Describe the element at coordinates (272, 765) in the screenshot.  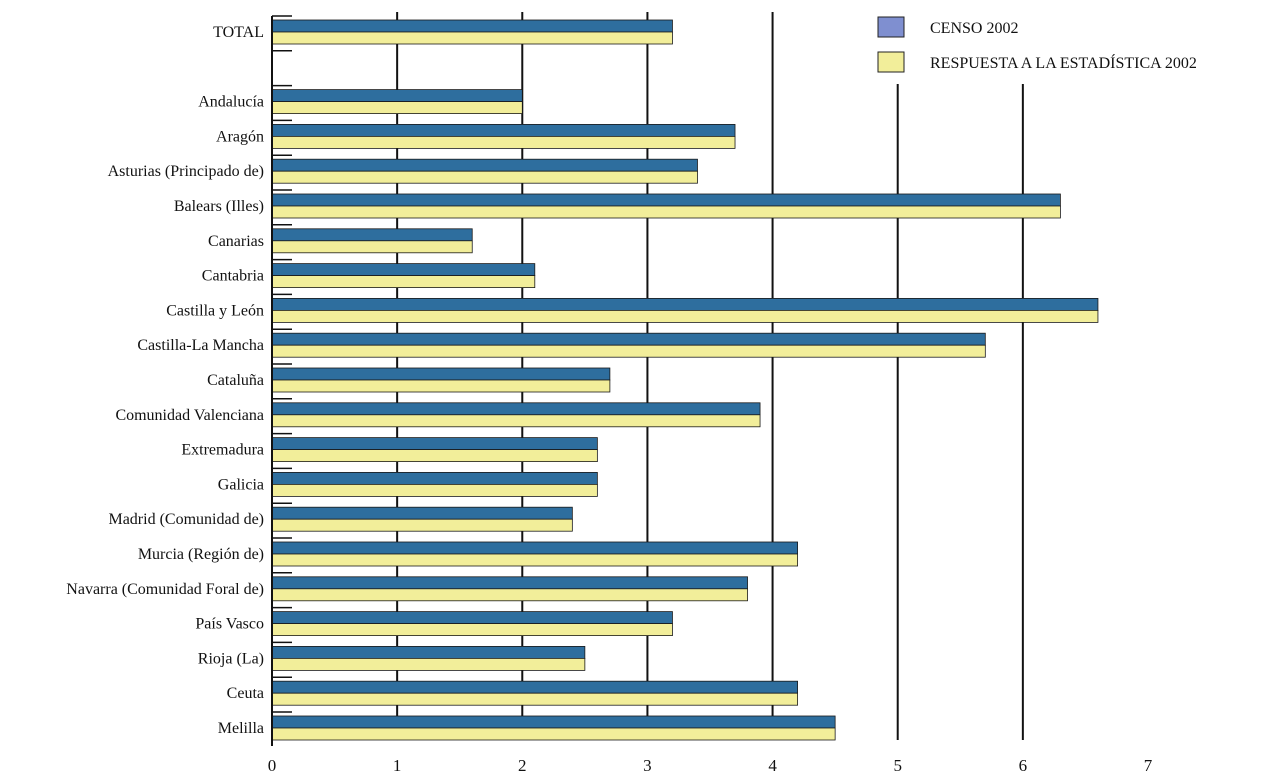
I see `x-tick-label: 0` at that location.